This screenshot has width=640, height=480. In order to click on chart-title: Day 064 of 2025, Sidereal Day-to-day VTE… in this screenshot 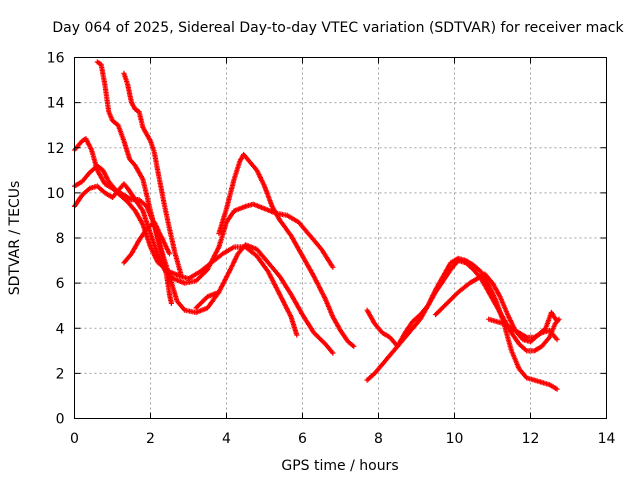, I will do `click(338, 28)`.